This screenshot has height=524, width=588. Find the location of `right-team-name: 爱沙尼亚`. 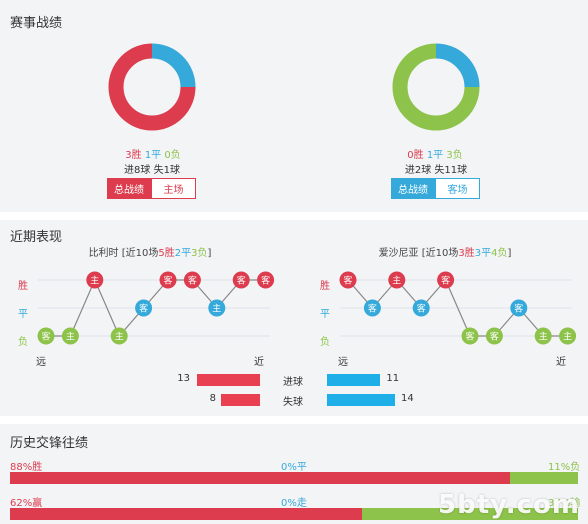

right-team-name: 爱沙尼亚 is located at coordinates (398, 253).